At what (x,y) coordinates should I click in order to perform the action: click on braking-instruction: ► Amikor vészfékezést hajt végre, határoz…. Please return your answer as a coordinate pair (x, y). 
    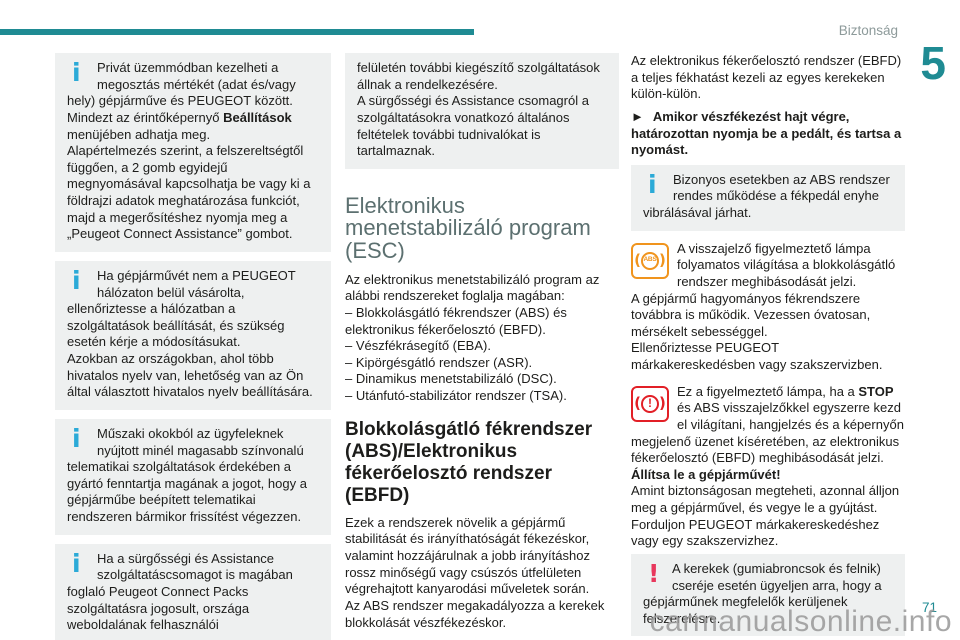
    Looking at the image, I should click on (768, 134).